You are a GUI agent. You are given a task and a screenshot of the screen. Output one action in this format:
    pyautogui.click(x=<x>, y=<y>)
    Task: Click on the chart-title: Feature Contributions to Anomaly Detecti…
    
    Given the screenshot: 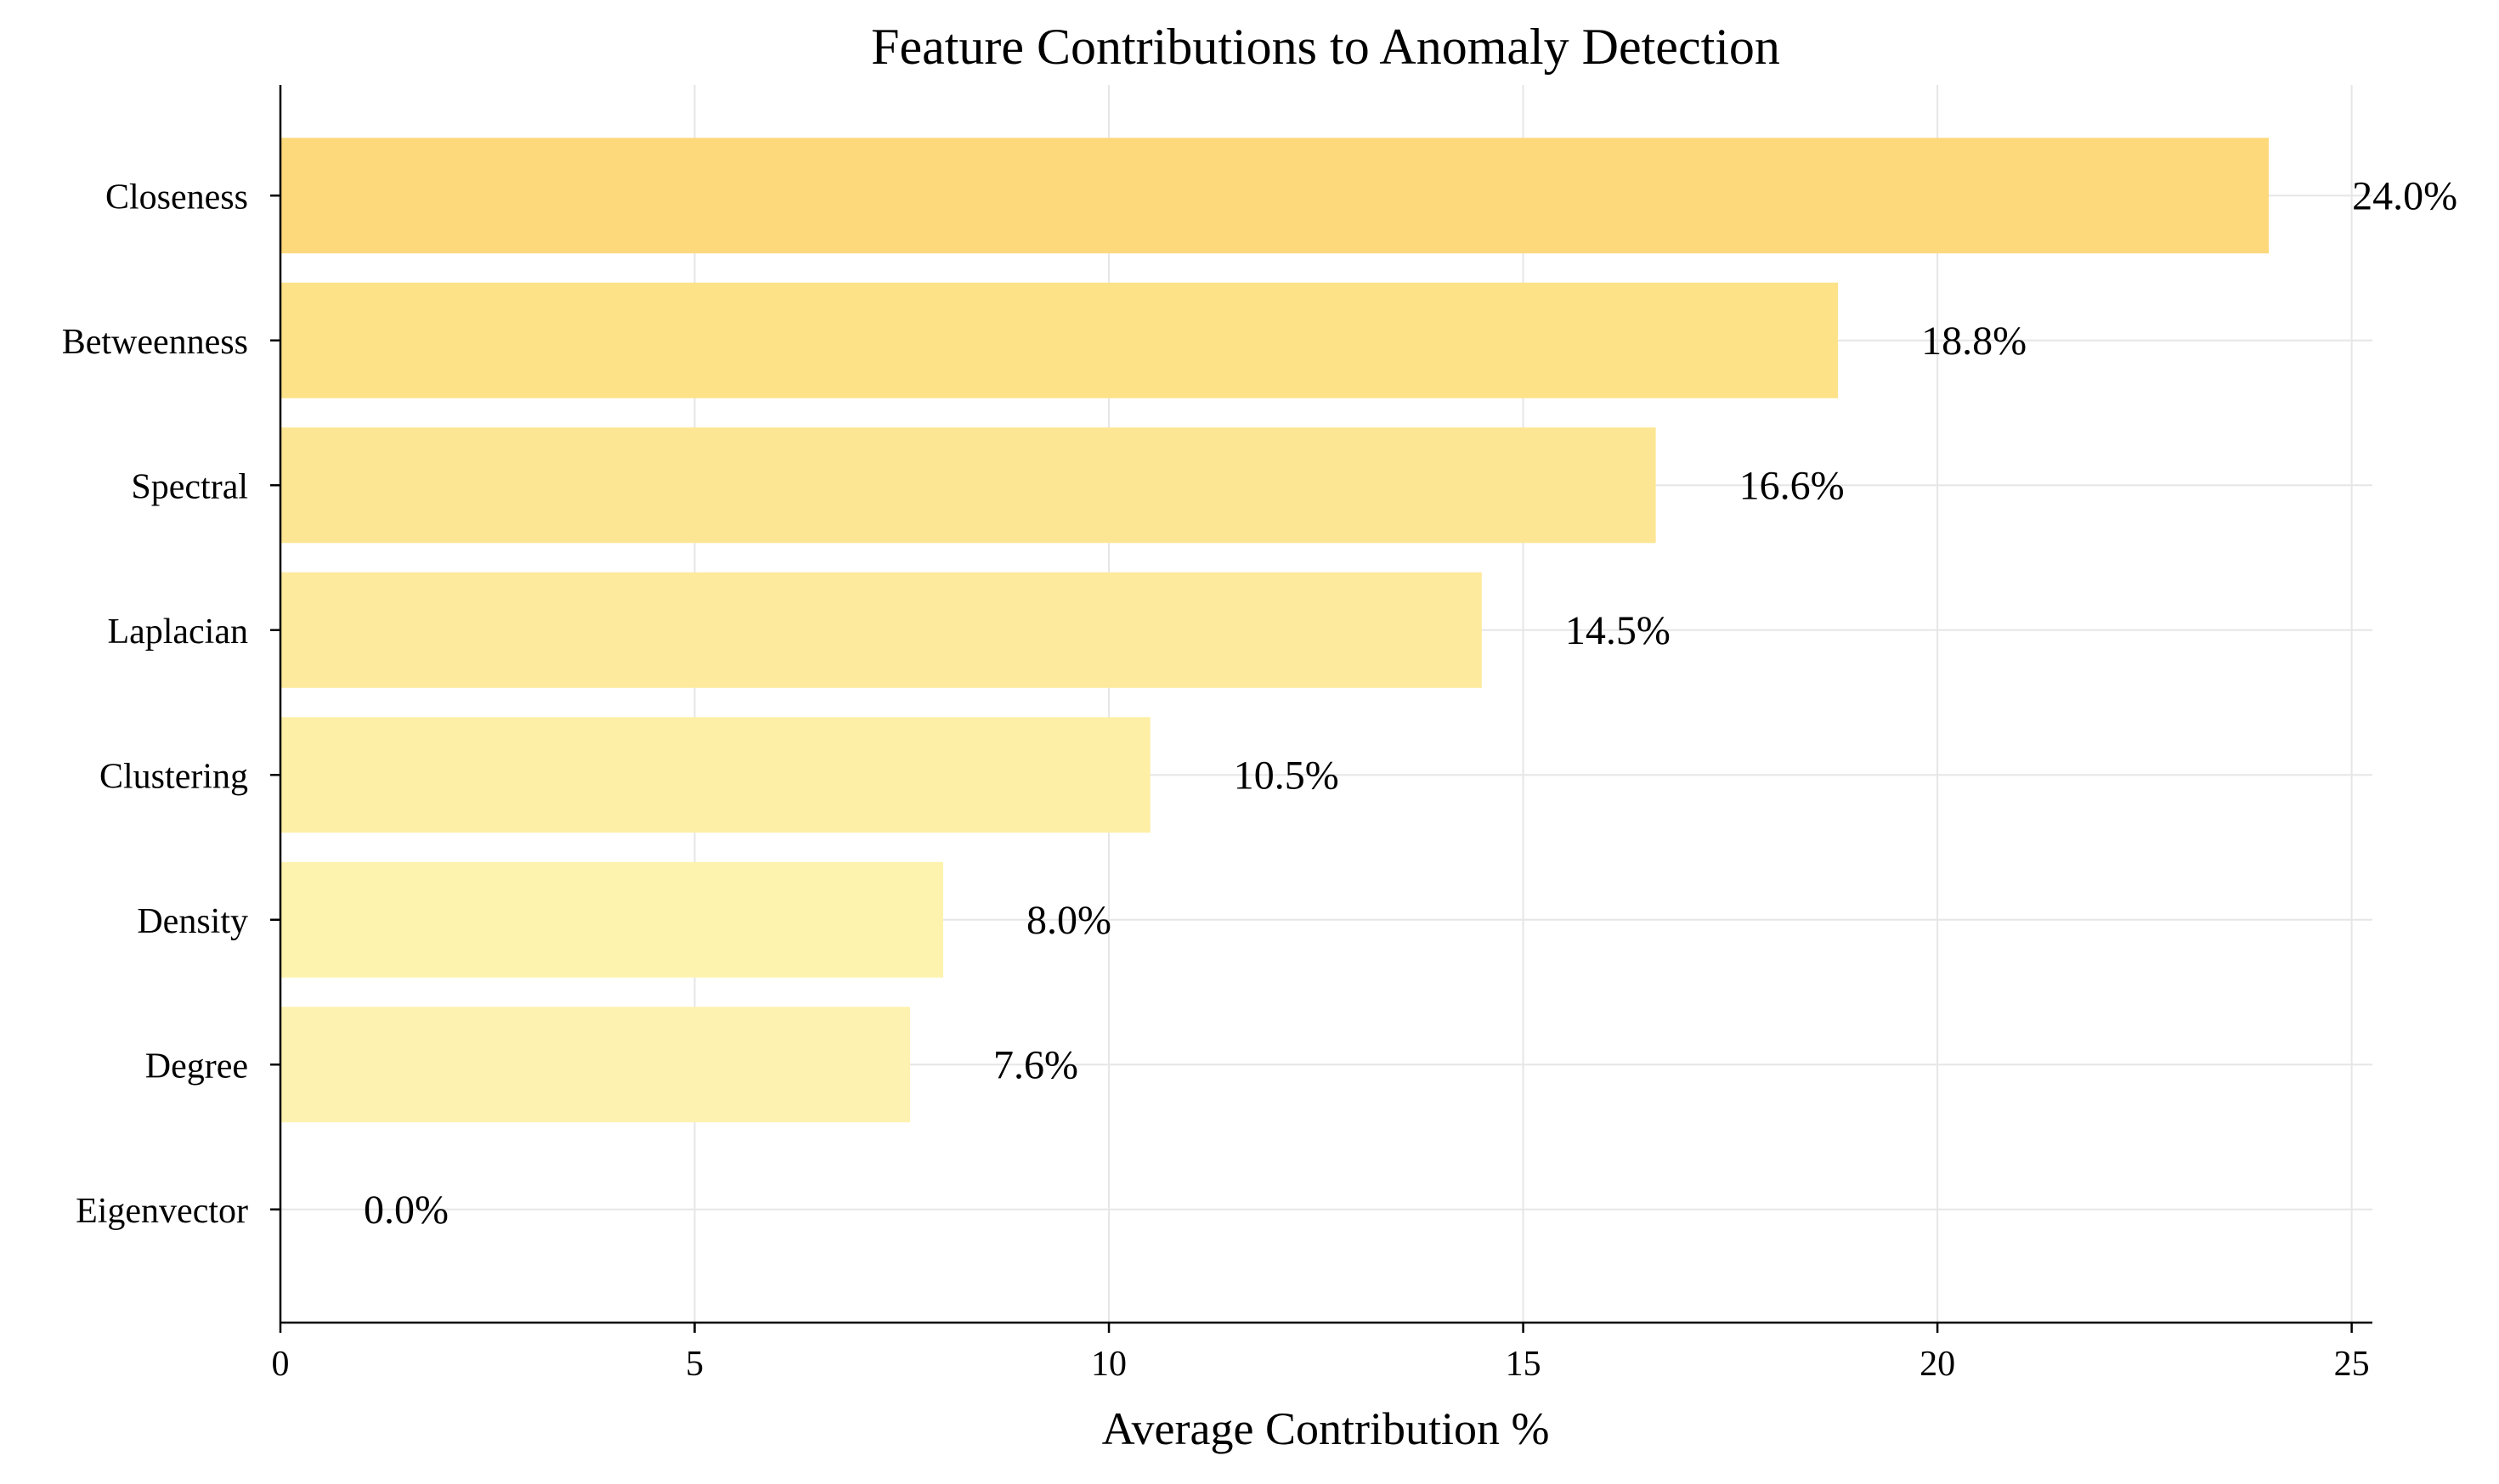 What is the action you would take?
    pyautogui.click(x=1325, y=47)
    